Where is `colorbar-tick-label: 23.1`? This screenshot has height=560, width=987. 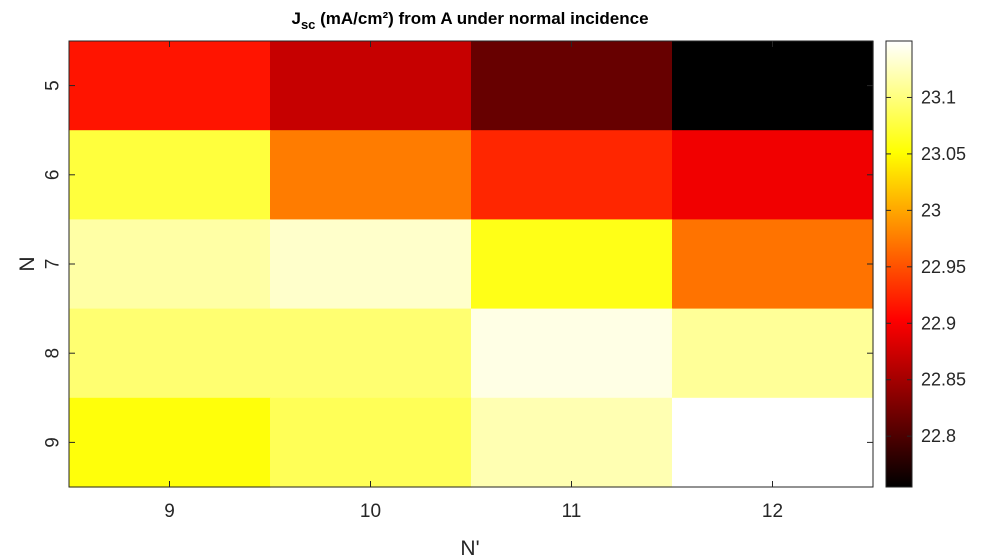
colorbar-tick-label: 23.1 is located at coordinates (938, 97).